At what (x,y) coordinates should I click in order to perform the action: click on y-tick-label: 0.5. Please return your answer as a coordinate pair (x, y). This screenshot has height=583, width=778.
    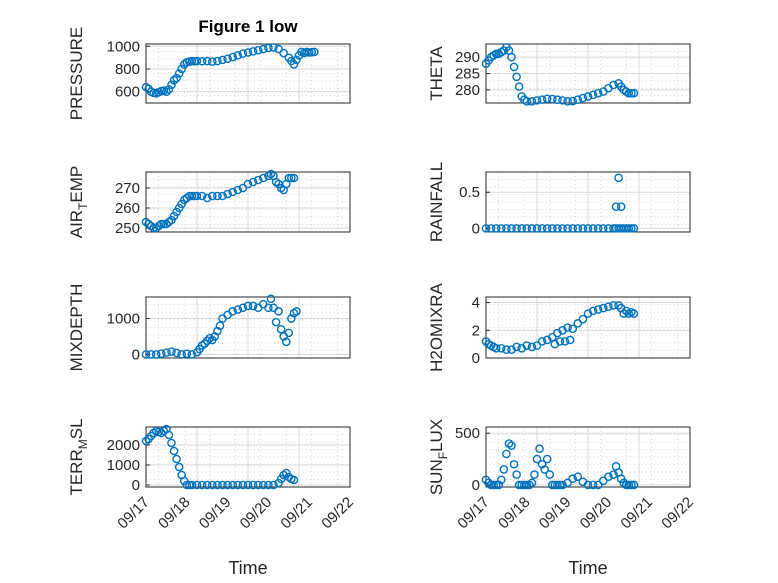
    Looking at the image, I should click on (469, 192).